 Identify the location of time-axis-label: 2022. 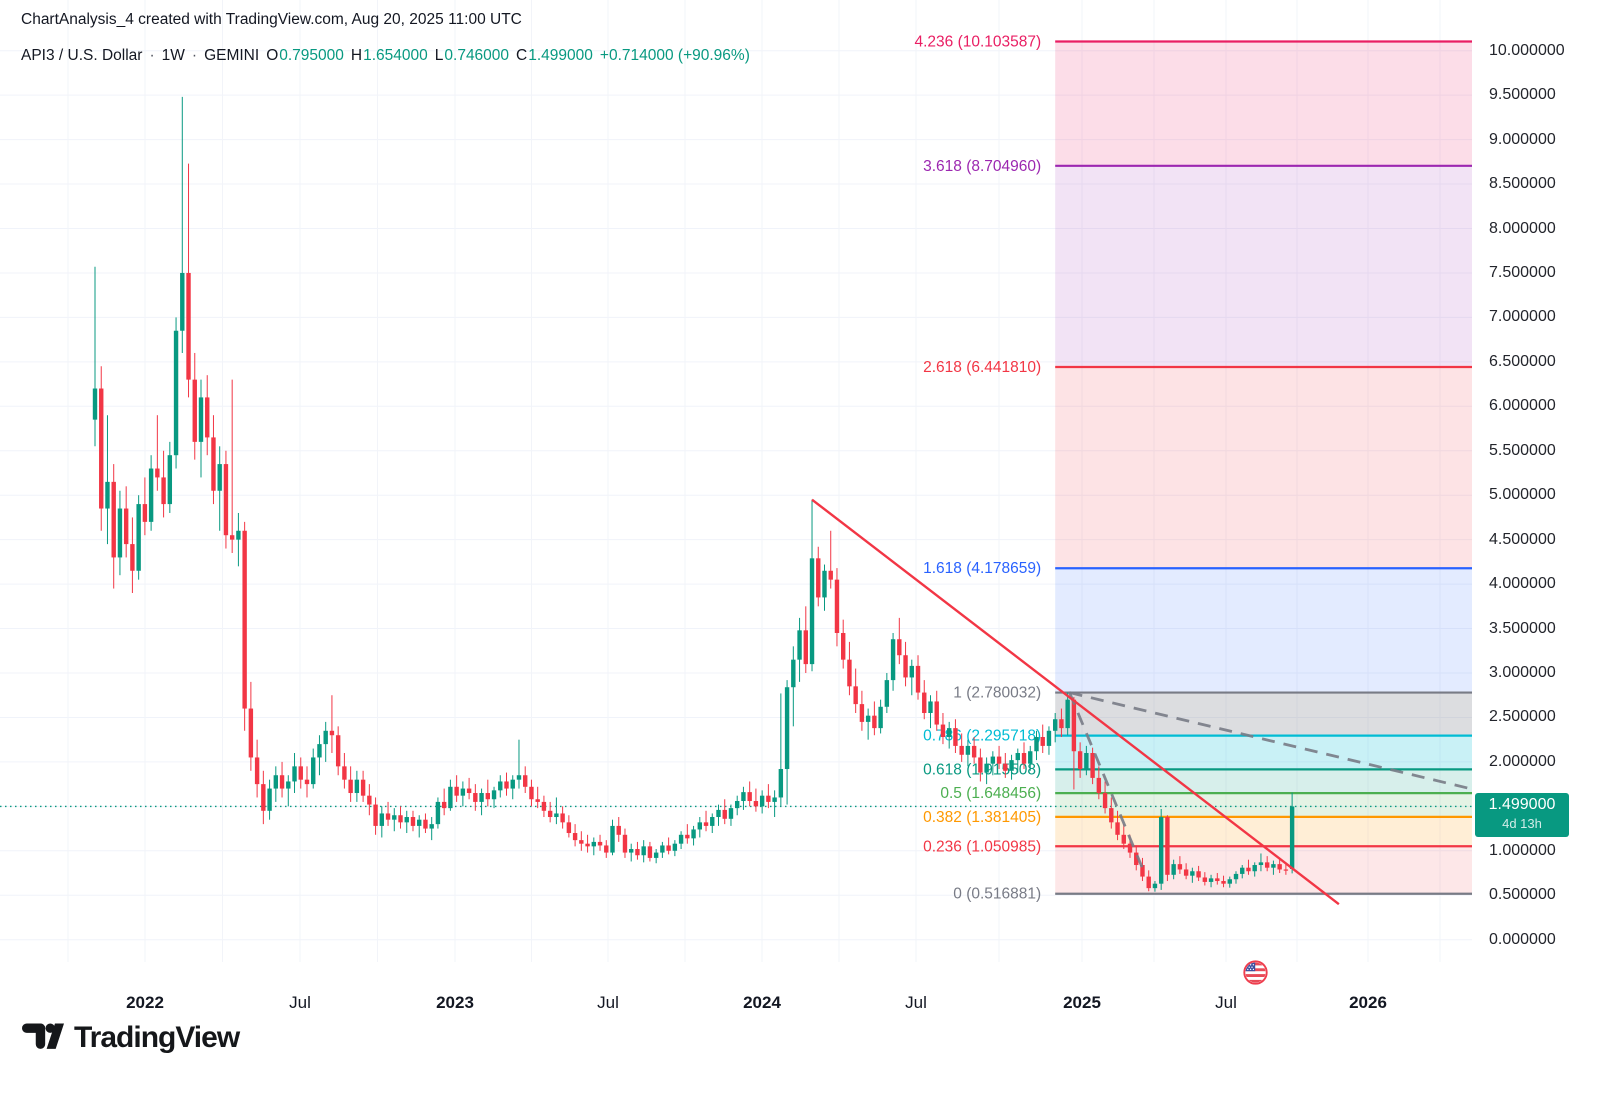
(145, 1002).